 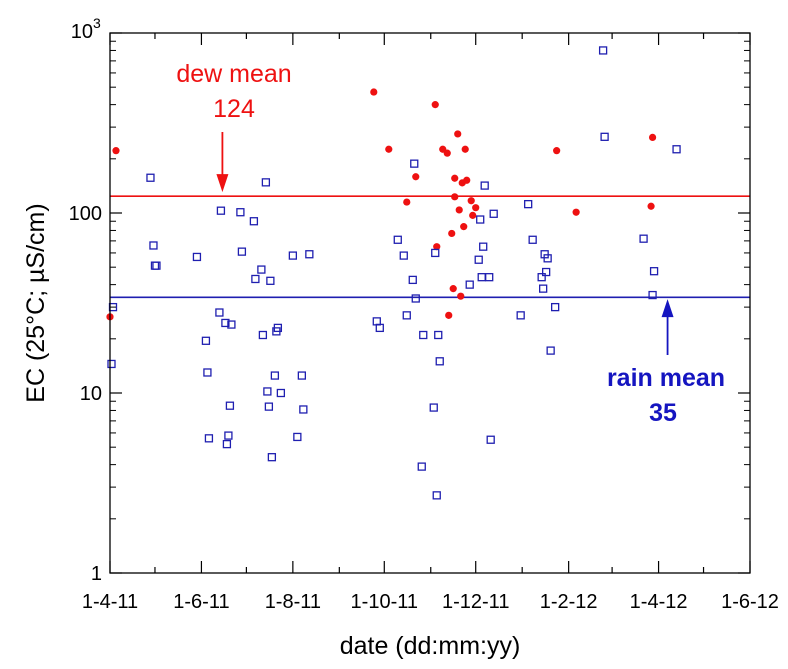 What do you see at coordinates (667, 308) in the screenshot?
I see `rain-mean-arrow-head` at bounding box center [667, 308].